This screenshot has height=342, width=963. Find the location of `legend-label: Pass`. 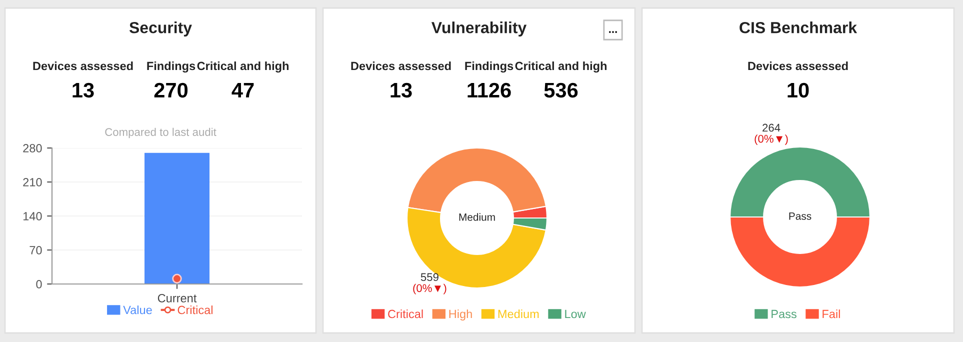

legend-label: Pass is located at coordinates (784, 314).